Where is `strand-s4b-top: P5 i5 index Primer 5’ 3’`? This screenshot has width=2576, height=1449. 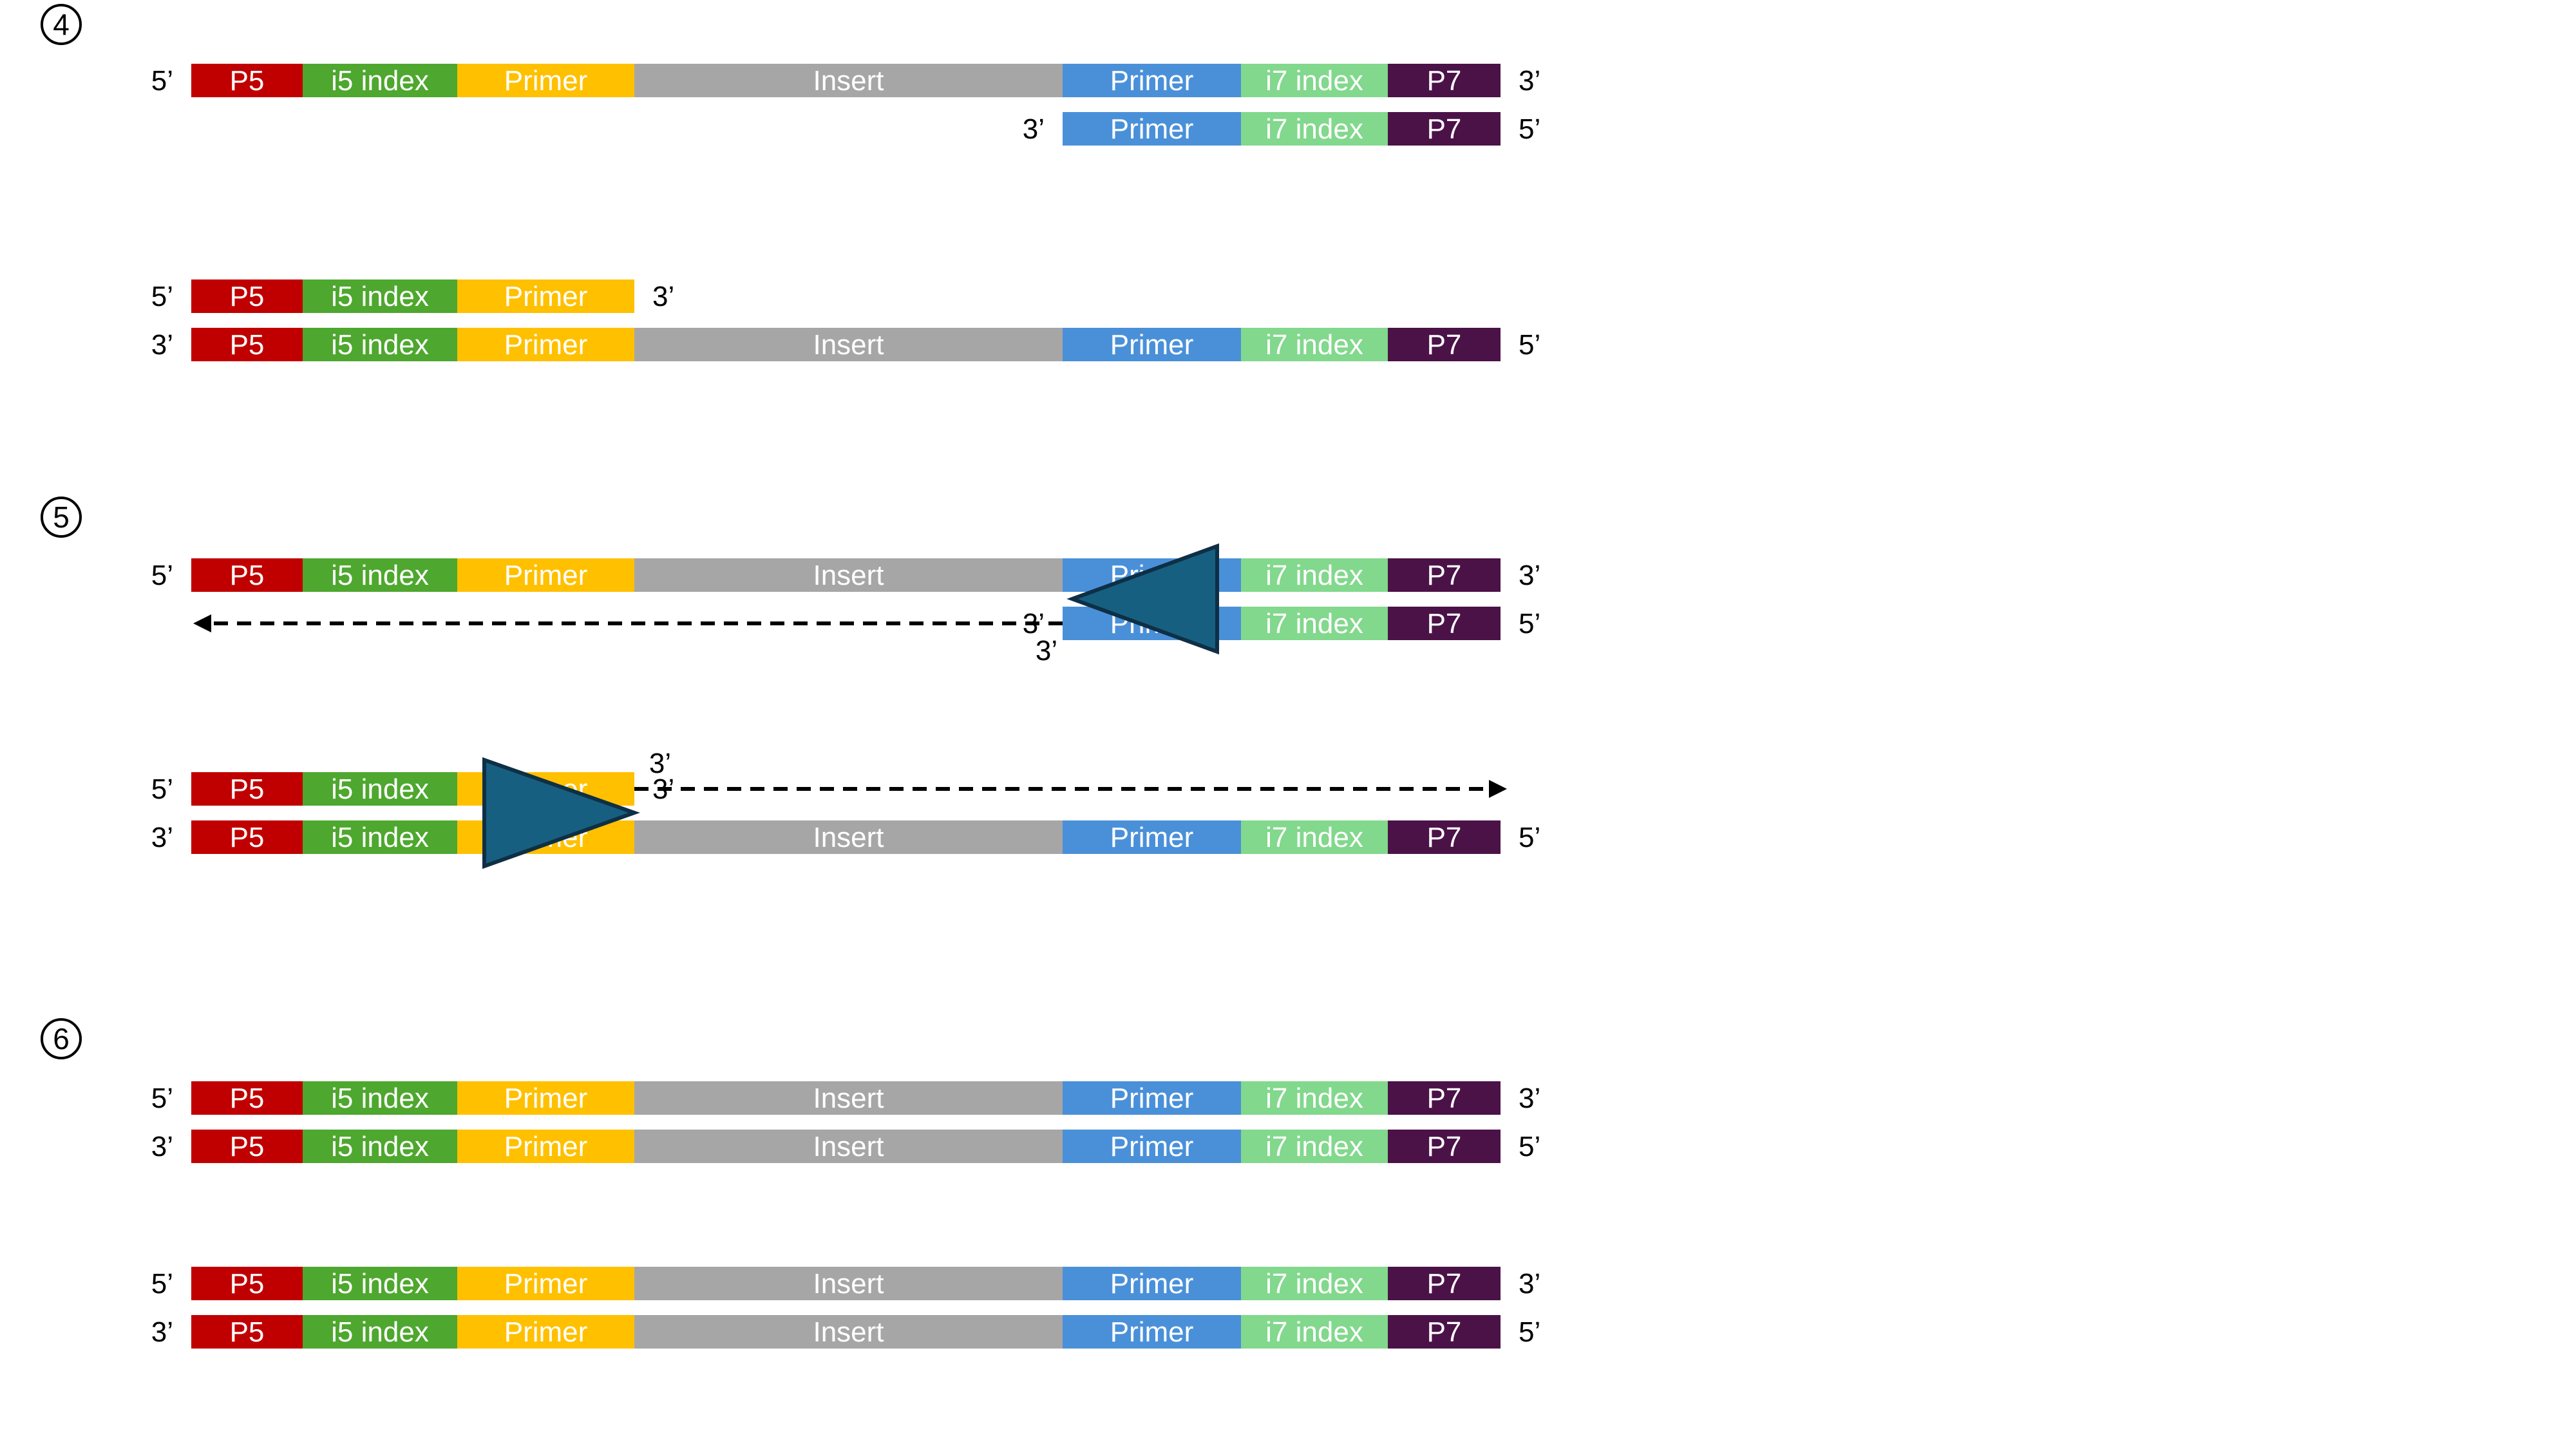
strand-s4b-top: P5 i5 index Primer 5’ 3’ is located at coordinates (413, 296).